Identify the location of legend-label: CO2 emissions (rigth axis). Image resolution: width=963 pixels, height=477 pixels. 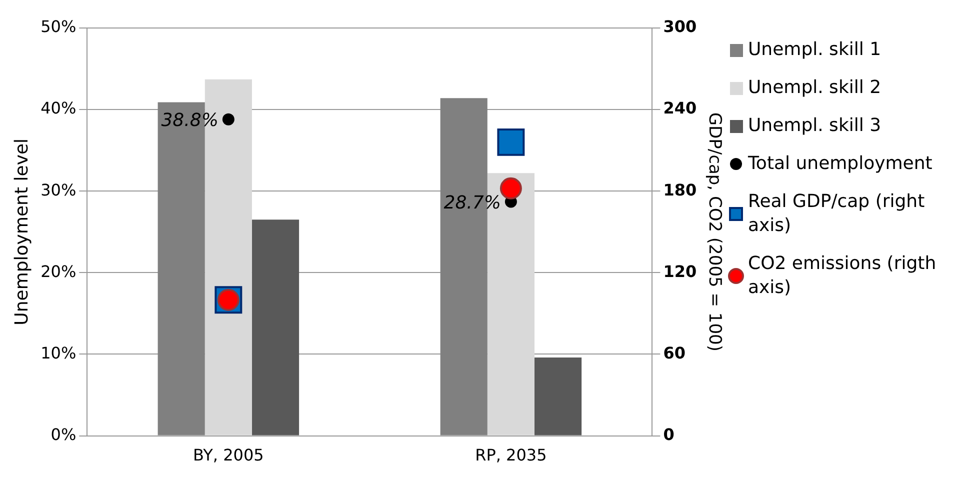
(843, 276).